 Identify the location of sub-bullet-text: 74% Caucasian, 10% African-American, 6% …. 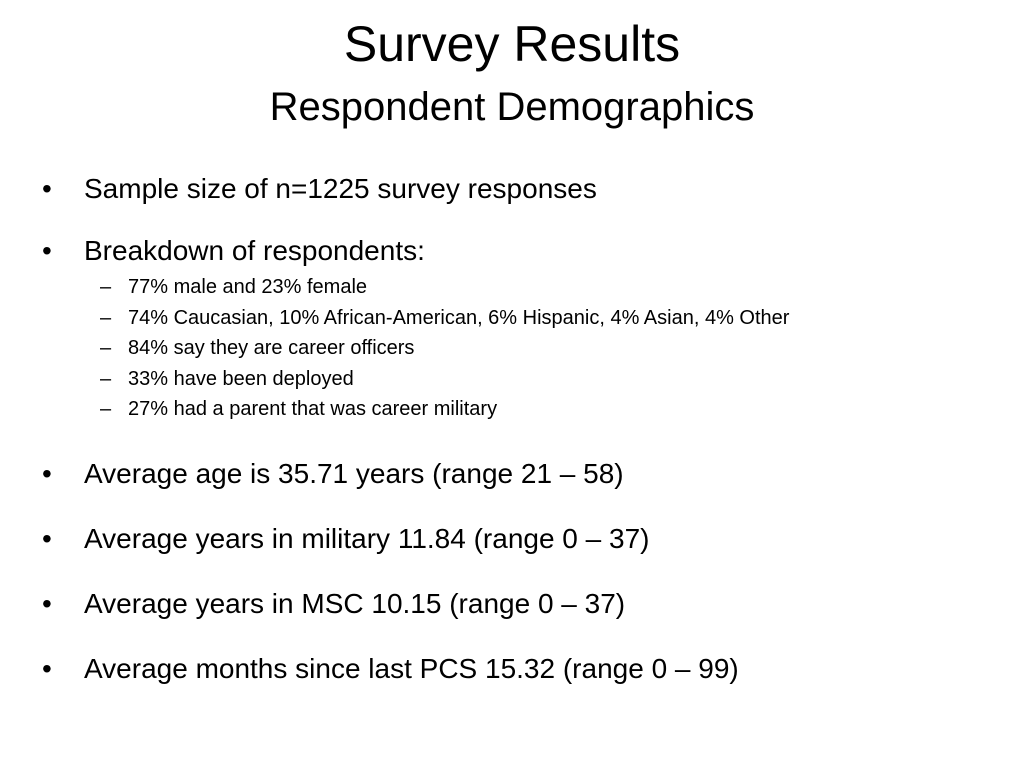
(459, 318).